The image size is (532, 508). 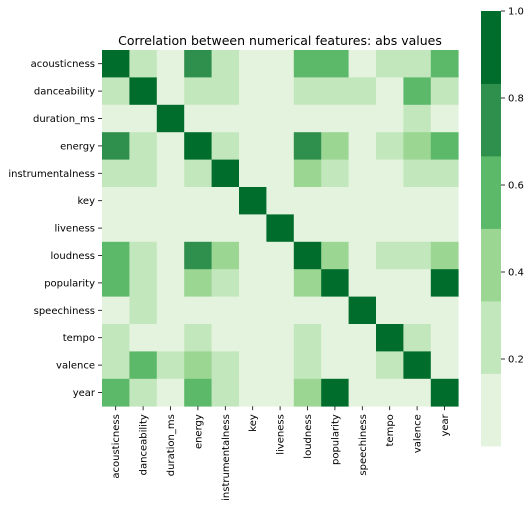 What do you see at coordinates (116, 146) in the screenshot?
I see `heatmap-cell-energy-acousticness` at bounding box center [116, 146].